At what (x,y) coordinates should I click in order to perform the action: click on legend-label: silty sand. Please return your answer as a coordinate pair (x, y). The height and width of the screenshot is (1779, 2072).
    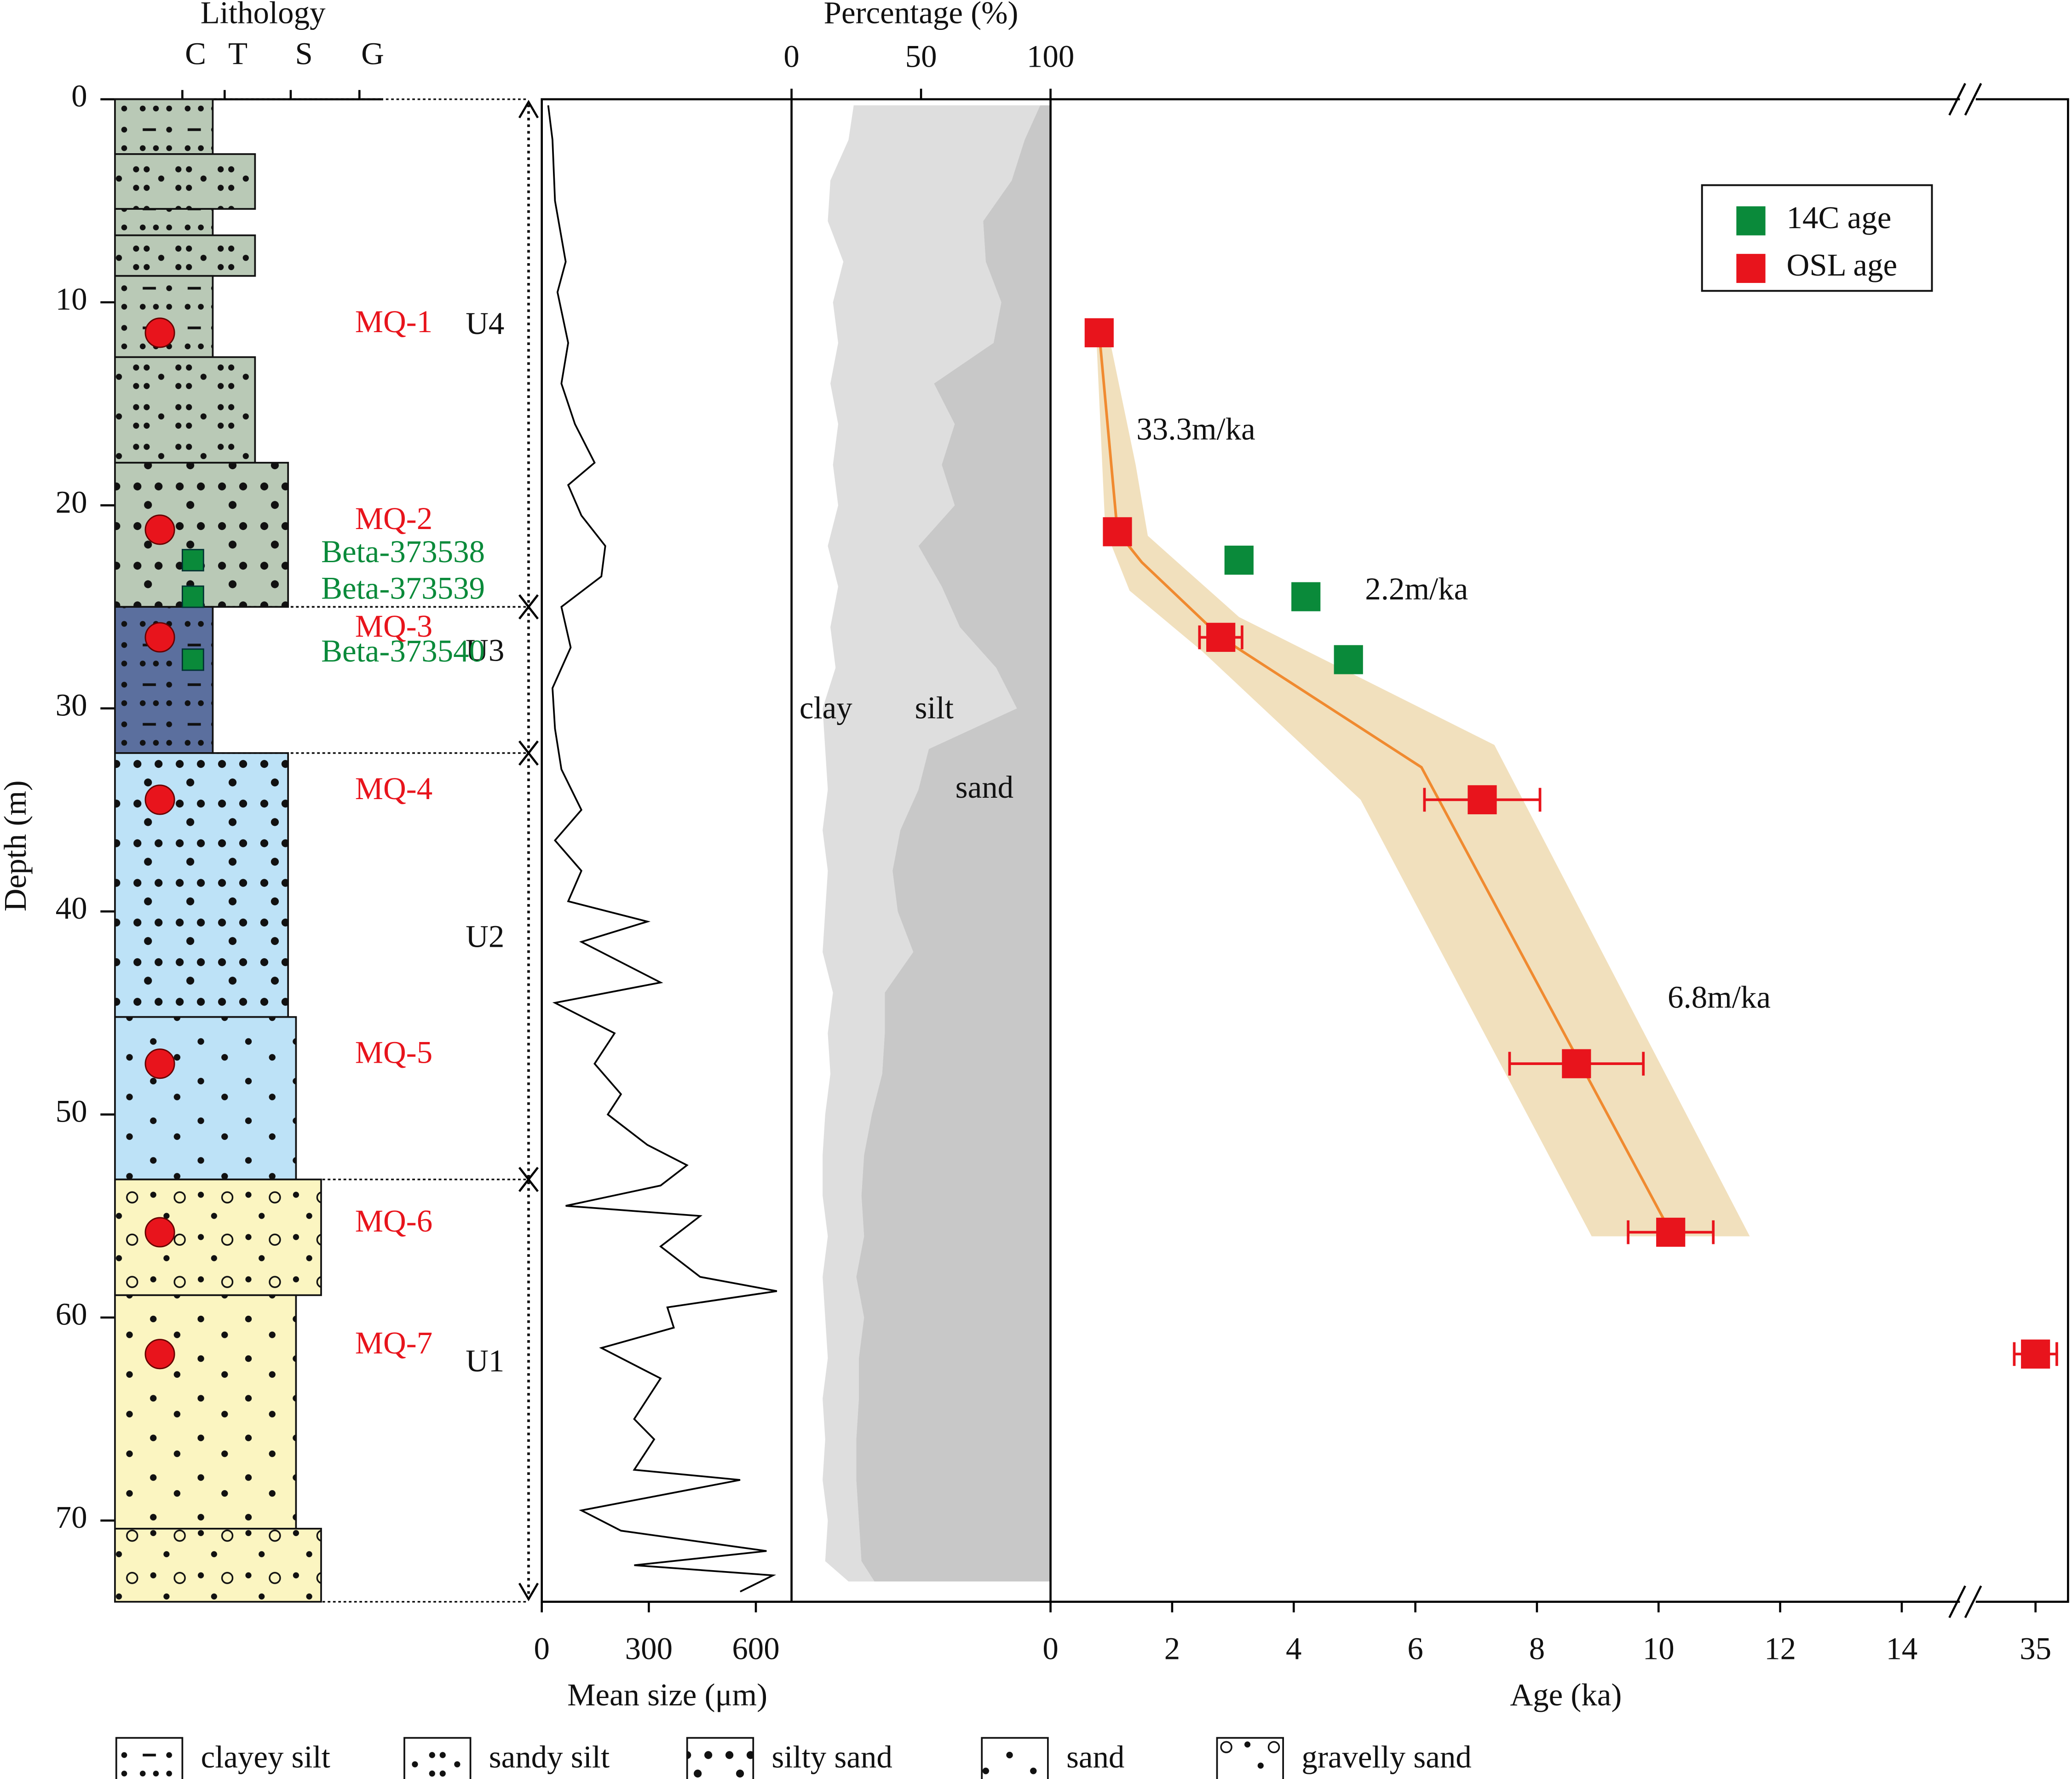
    Looking at the image, I should click on (832, 1756).